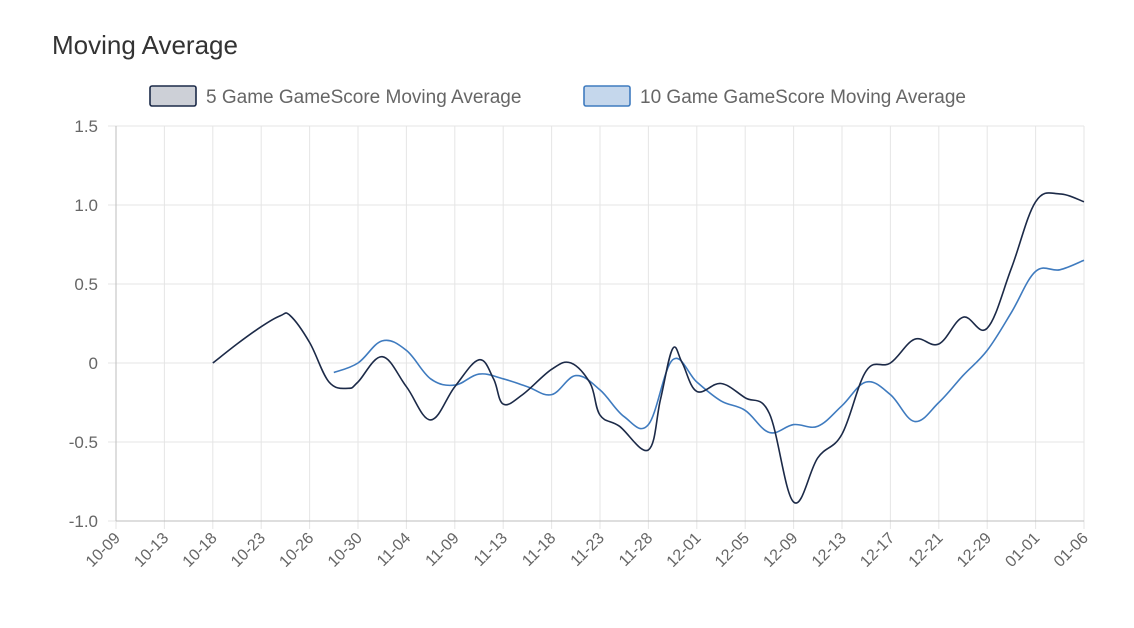  Describe the element at coordinates (200, 550) in the screenshot. I see `x-tick-label: 10-18` at that location.